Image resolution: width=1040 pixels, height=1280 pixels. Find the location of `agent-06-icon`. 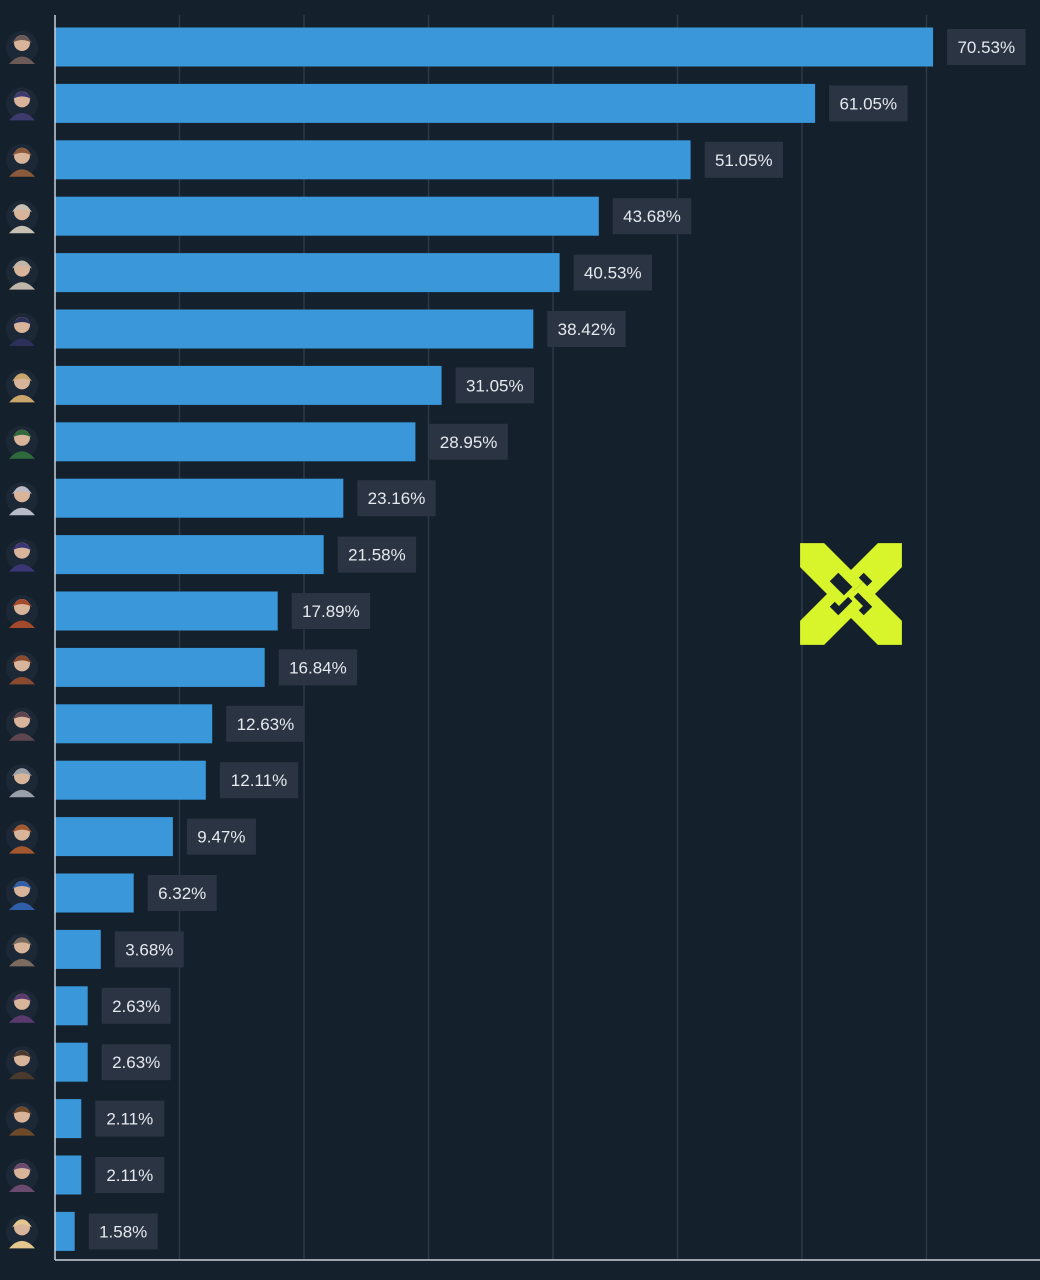

agent-06-icon is located at coordinates (22, 329).